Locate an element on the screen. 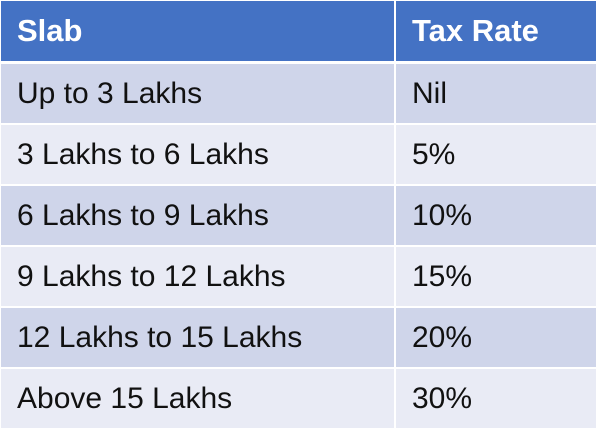 The height and width of the screenshot is (447, 601). rate-cell: 10% is located at coordinates (495, 216).